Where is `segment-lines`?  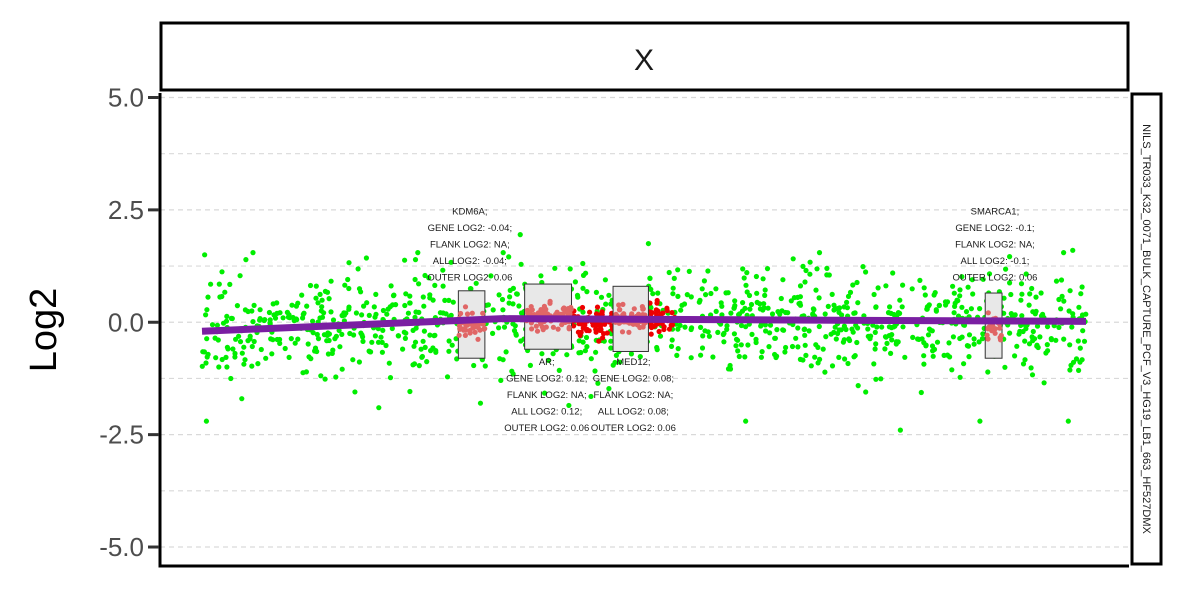 segment-lines is located at coordinates (644, 325).